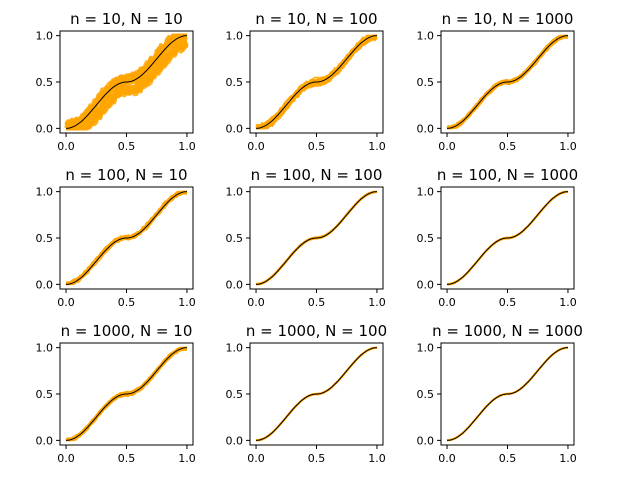 Image resolution: width=640 pixels, height=480 pixels. What do you see at coordinates (508, 19) in the screenshot?
I see `subplot-title: n = 10, N = 1000` at bounding box center [508, 19].